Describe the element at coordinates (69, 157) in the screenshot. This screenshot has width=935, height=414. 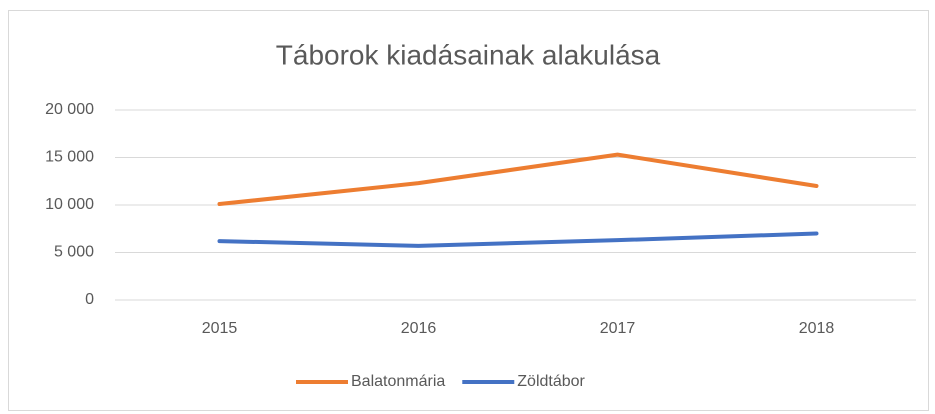
I see `y-tick-label: 15 000` at that location.